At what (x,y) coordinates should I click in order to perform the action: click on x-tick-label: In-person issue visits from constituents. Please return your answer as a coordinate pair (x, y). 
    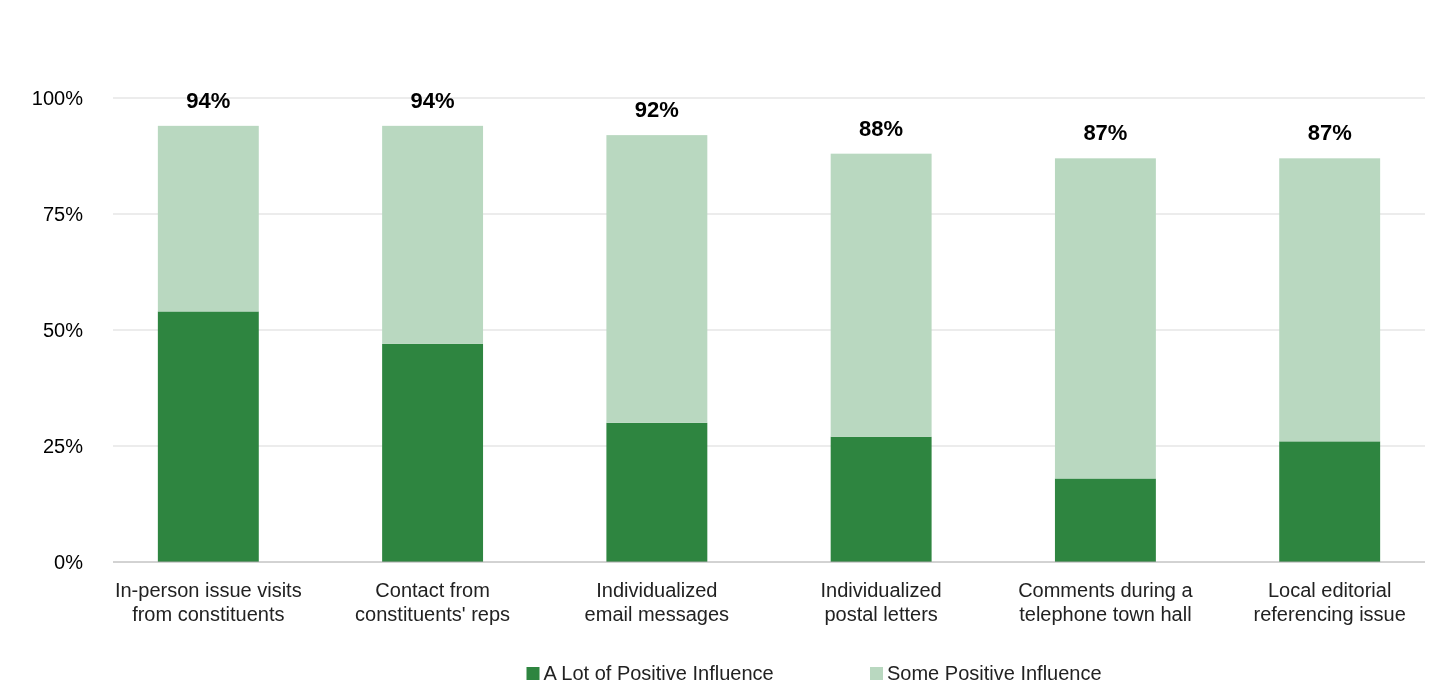
    Looking at the image, I should click on (208, 602).